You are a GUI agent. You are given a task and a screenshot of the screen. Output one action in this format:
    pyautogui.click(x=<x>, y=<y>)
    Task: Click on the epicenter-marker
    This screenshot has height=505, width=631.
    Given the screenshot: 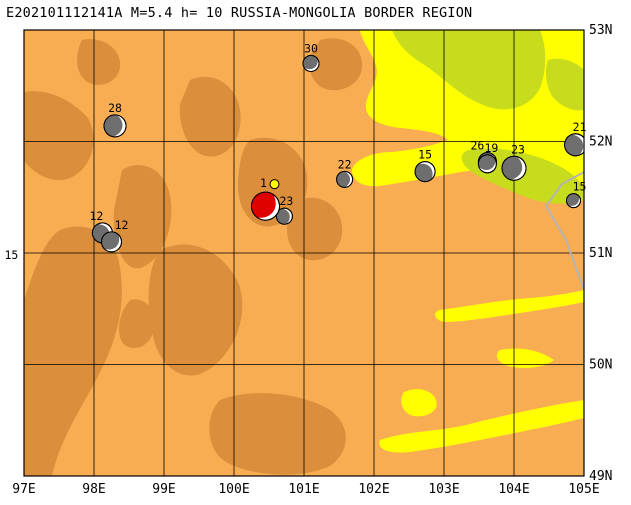 What is the action you would take?
    pyautogui.click(x=274, y=184)
    